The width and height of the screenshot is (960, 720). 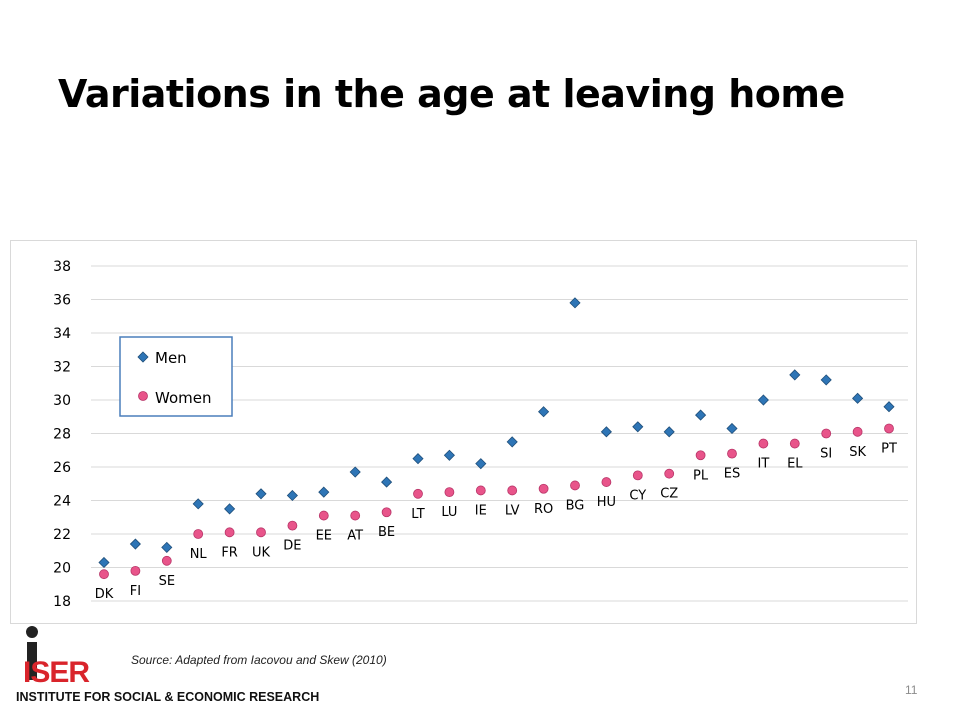 I want to click on women-point-se, so click(x=166, y=560).